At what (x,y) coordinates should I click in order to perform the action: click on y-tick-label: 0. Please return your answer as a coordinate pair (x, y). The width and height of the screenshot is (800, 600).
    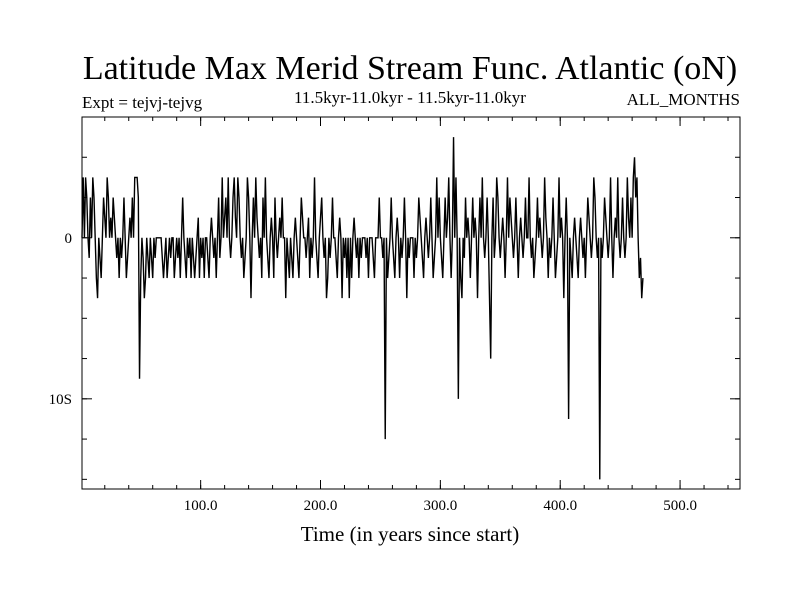
    Looking at the image, I should click on (69, 239).